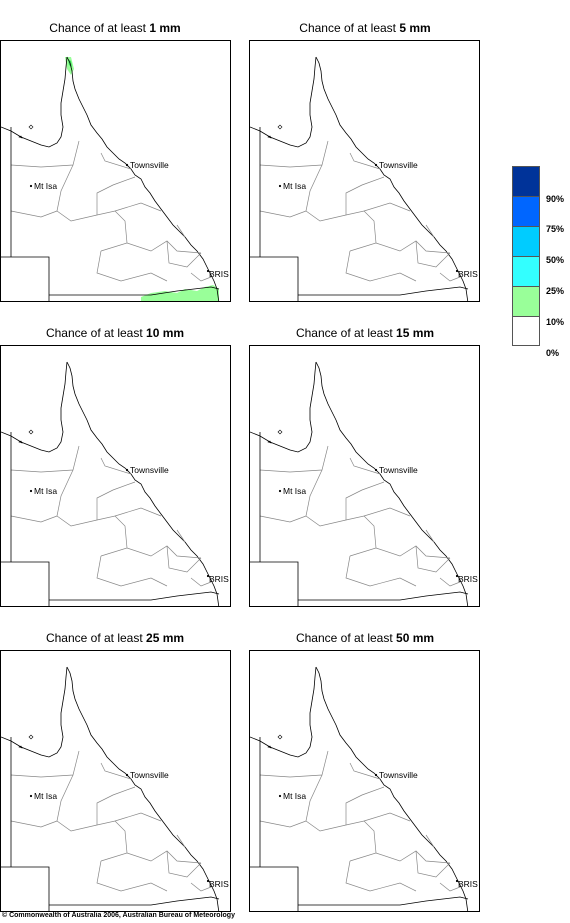 Image resolution: width=570 pixels, height=923 pixels. What do you see at coordinates (365, 28) in the screenshot?
I see `panel-title-5mm: Chance of at least 5 mm` at bounding box center [365, 28].